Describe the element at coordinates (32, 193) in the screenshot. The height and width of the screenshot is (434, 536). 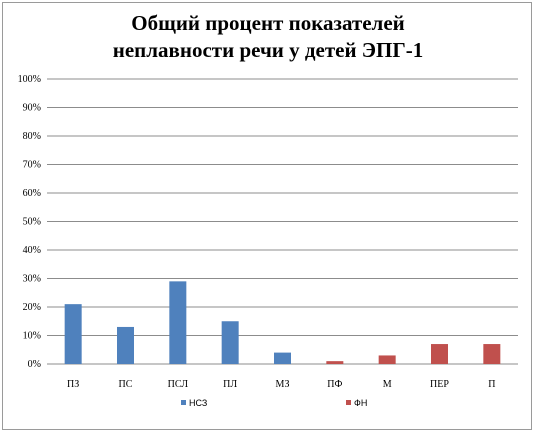
I see `y-tick-label: 60%` at that location.